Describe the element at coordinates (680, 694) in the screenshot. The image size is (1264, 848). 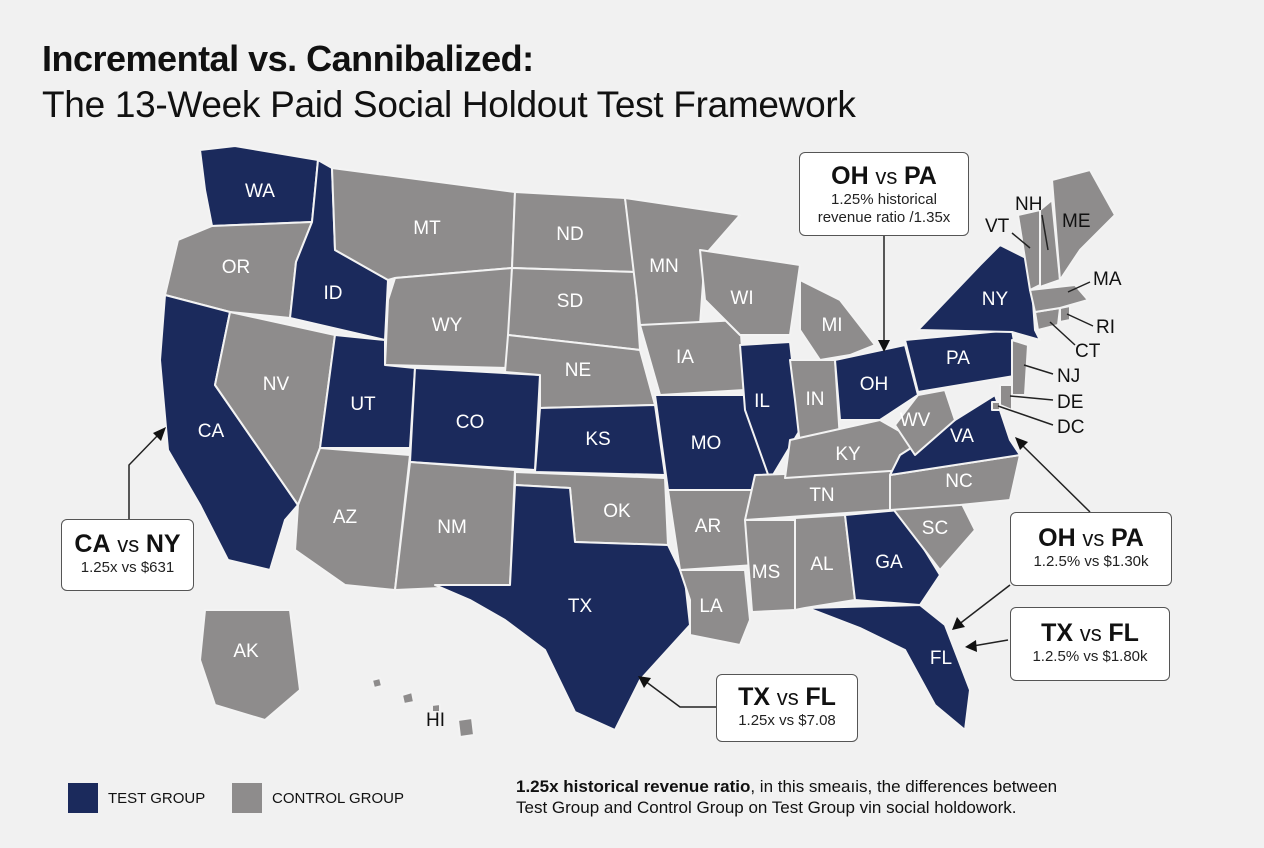
I see `tx-fl-bottom-leader` at that location.